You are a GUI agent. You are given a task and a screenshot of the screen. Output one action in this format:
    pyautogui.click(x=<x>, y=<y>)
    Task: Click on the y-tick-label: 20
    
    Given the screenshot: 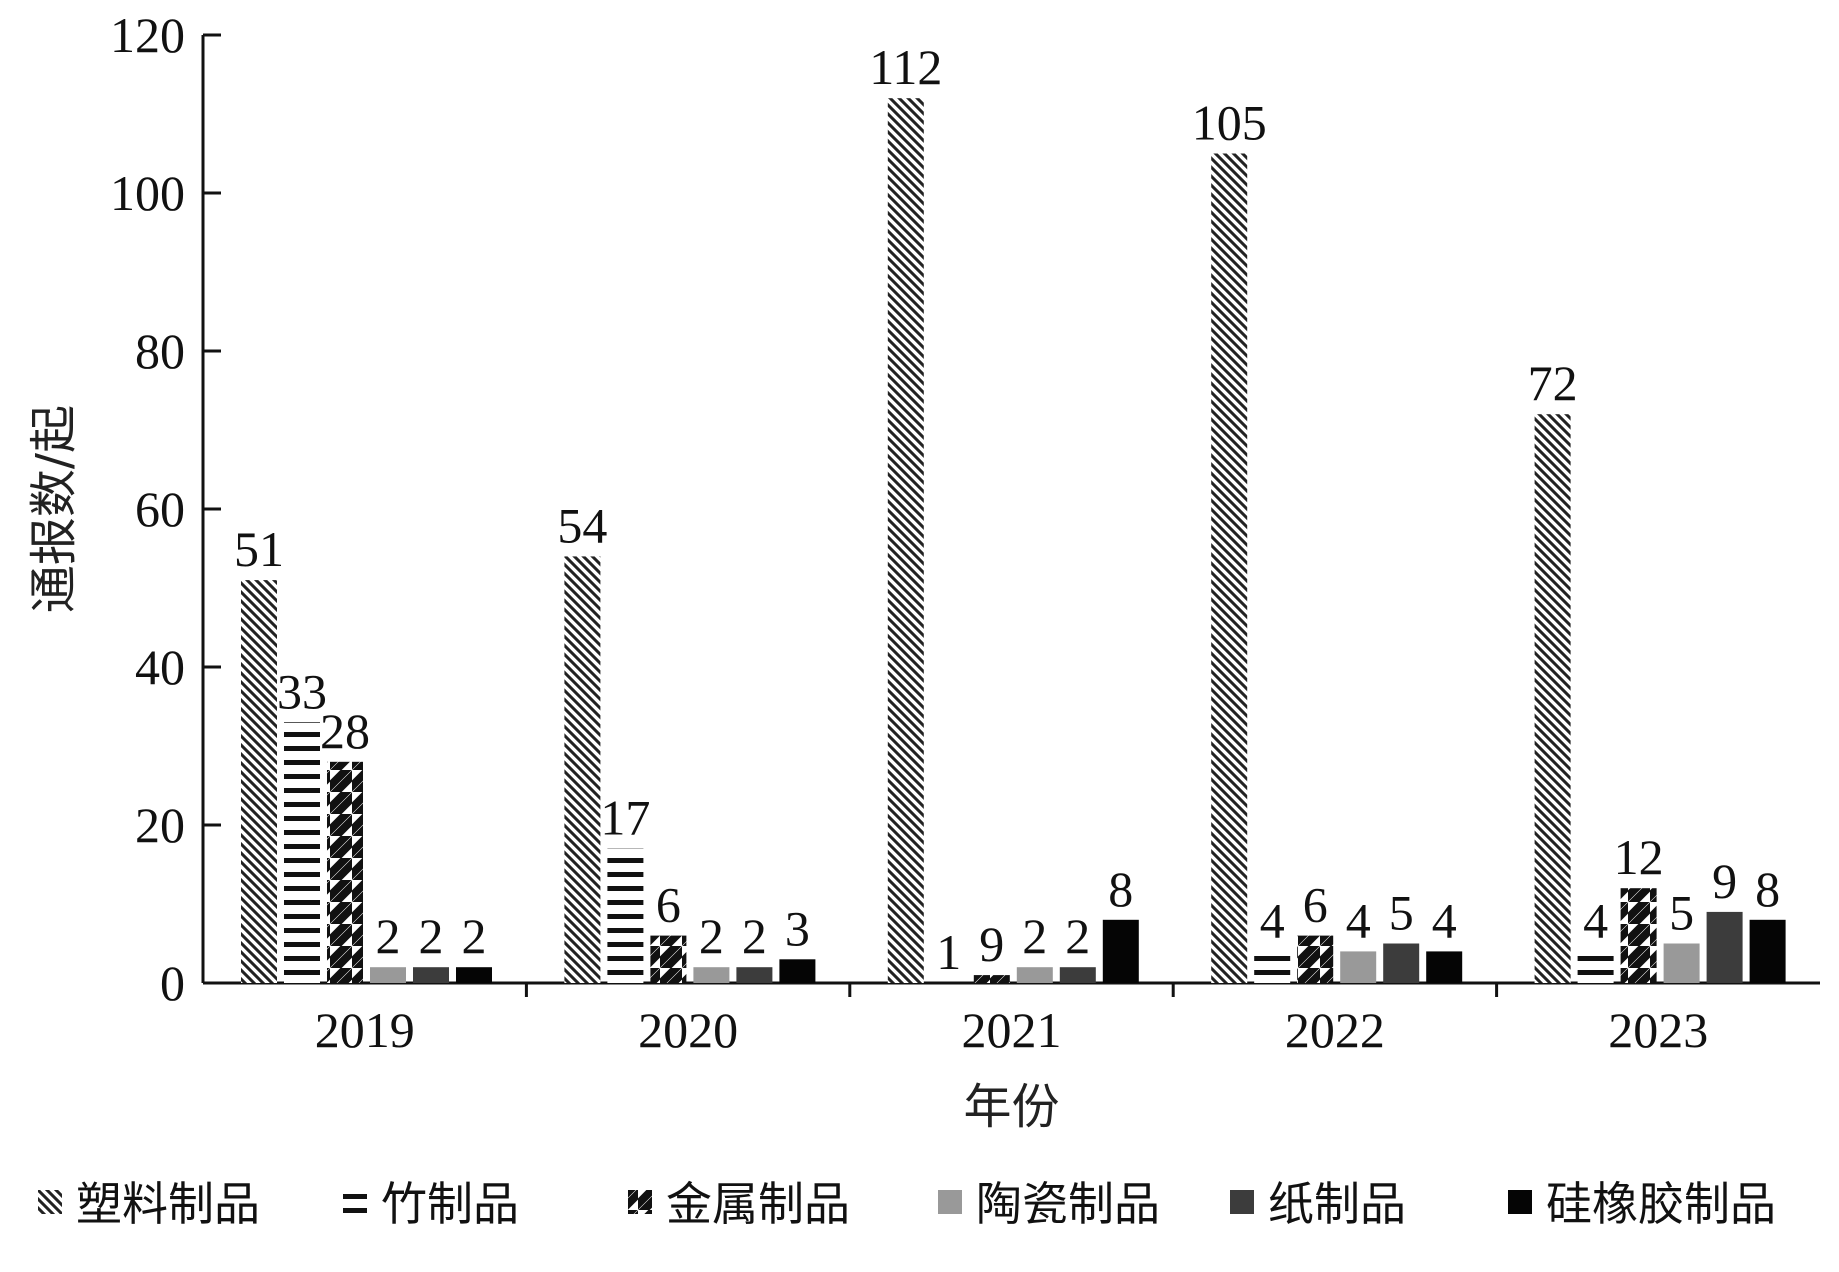 What is the action you would take?
    pyautogui.click(x=160, y=825)
    